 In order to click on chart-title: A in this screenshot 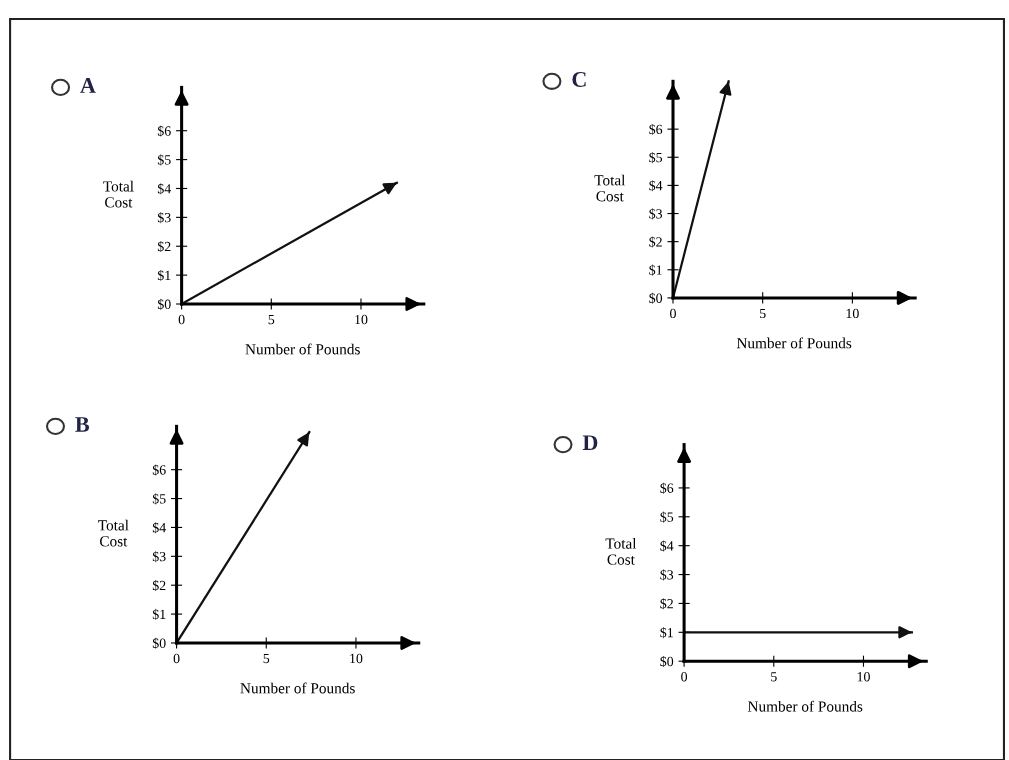, I will do `click(88, 85)`.